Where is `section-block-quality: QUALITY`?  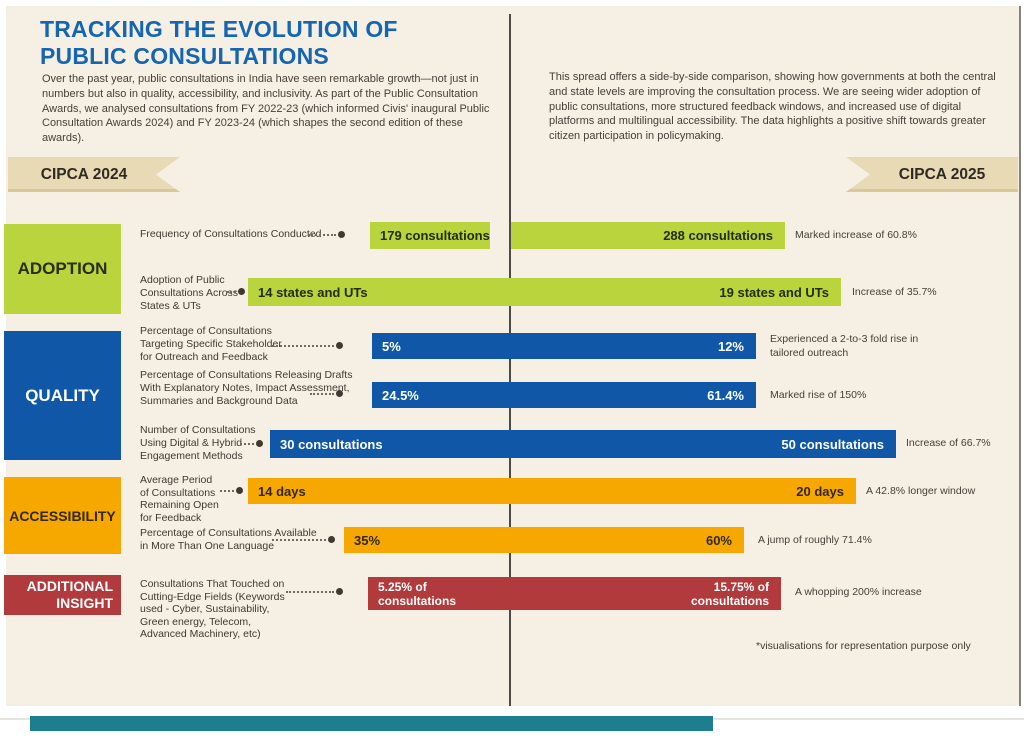 section-block-quality: QUALITY is located at coordinates (62, 395).